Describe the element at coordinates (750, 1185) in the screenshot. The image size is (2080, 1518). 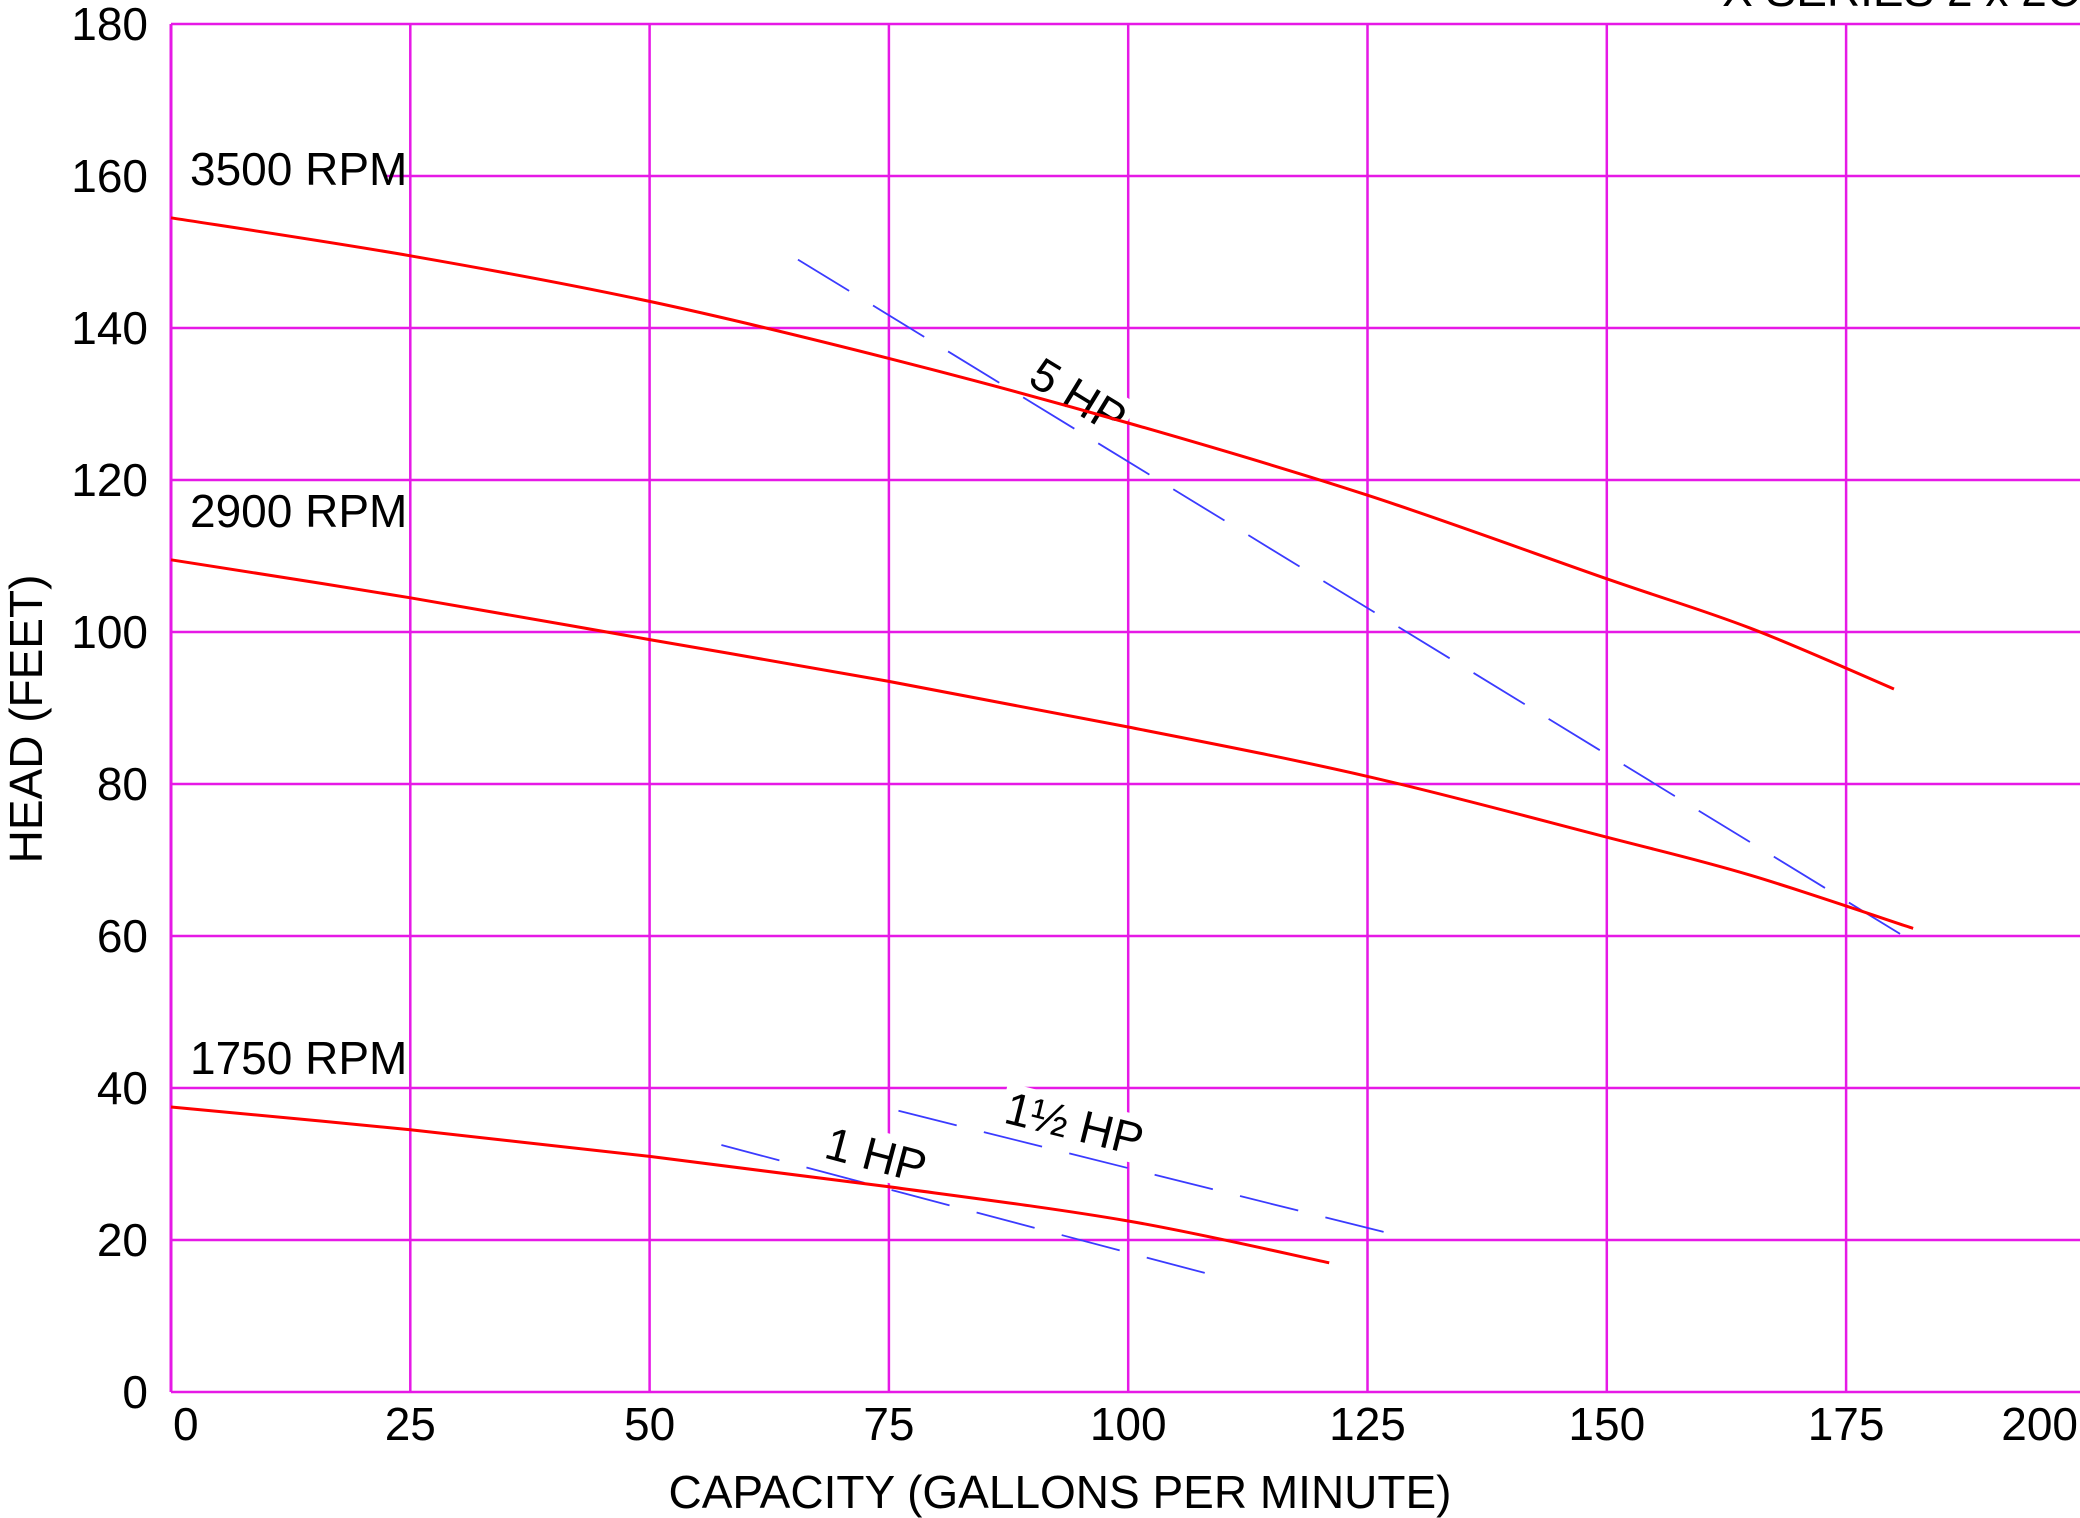
I see `rpm-curve` at that location.